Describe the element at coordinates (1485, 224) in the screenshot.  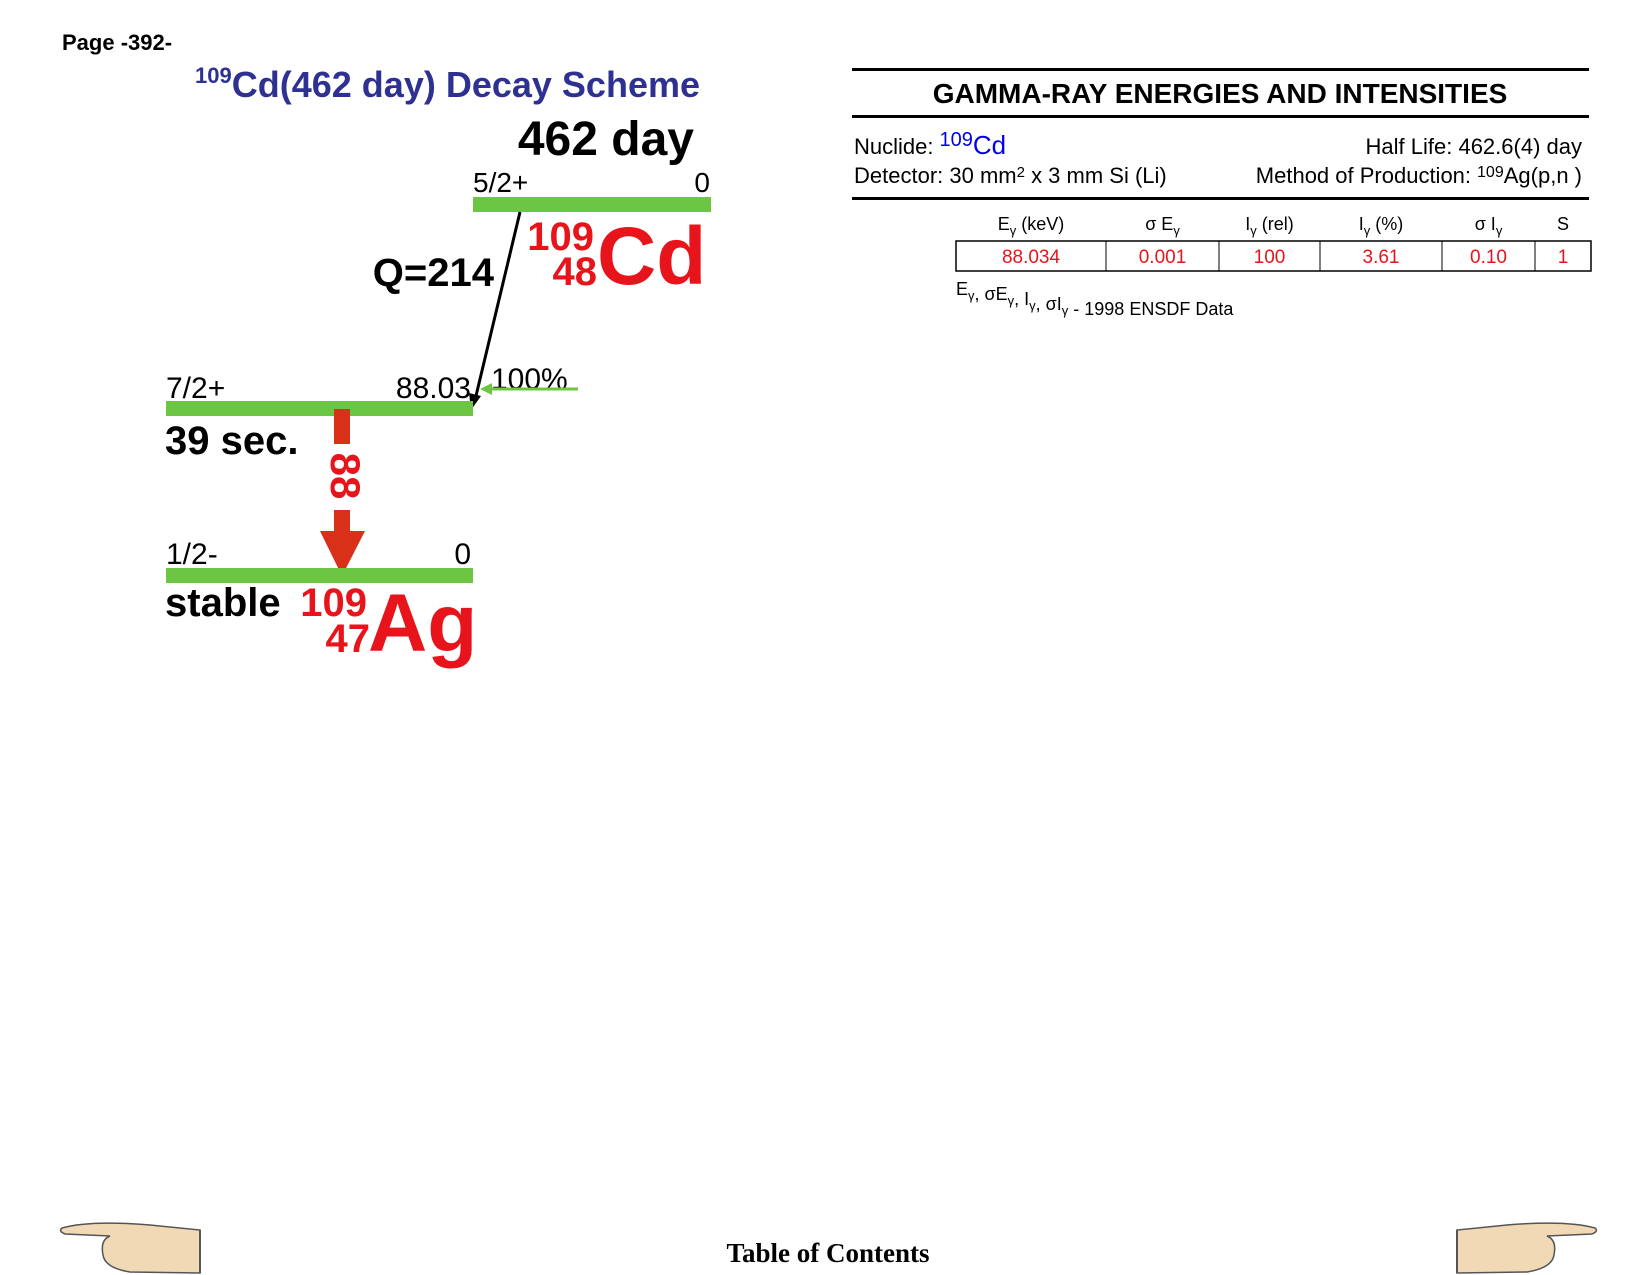
I see `symbol-main: σ I` at that location.